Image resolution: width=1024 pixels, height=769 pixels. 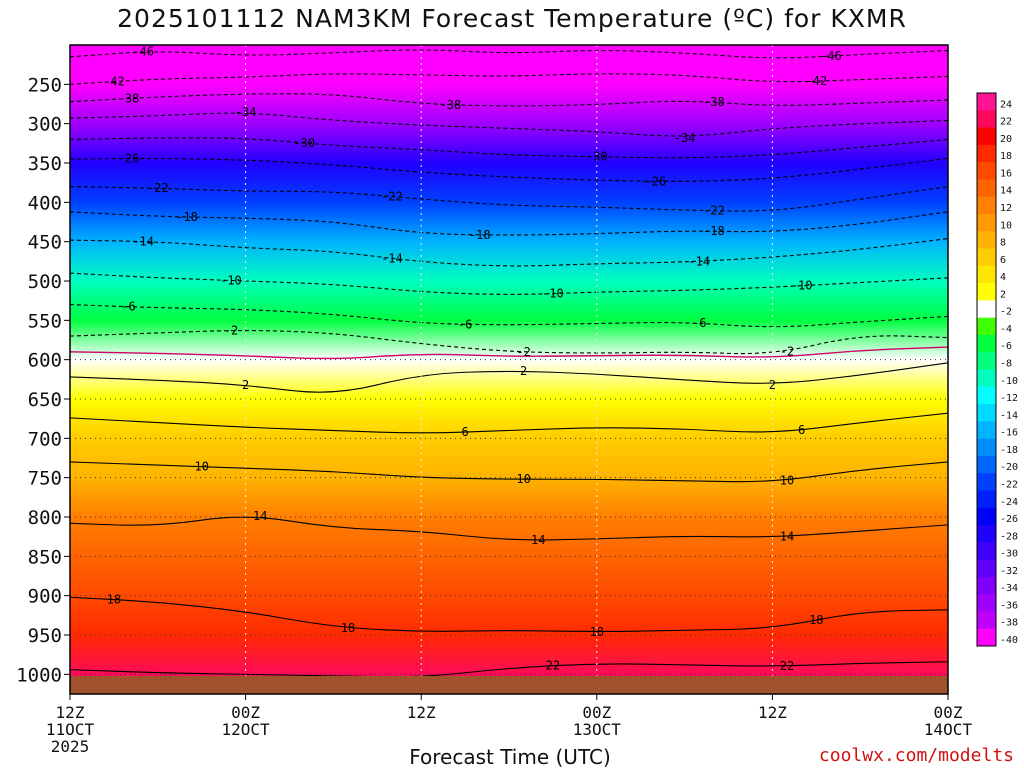 What do you see at coordinates (45, 400) in the screenshot?
I see `y-tick-label: 650` at bounding box center [45, 400].